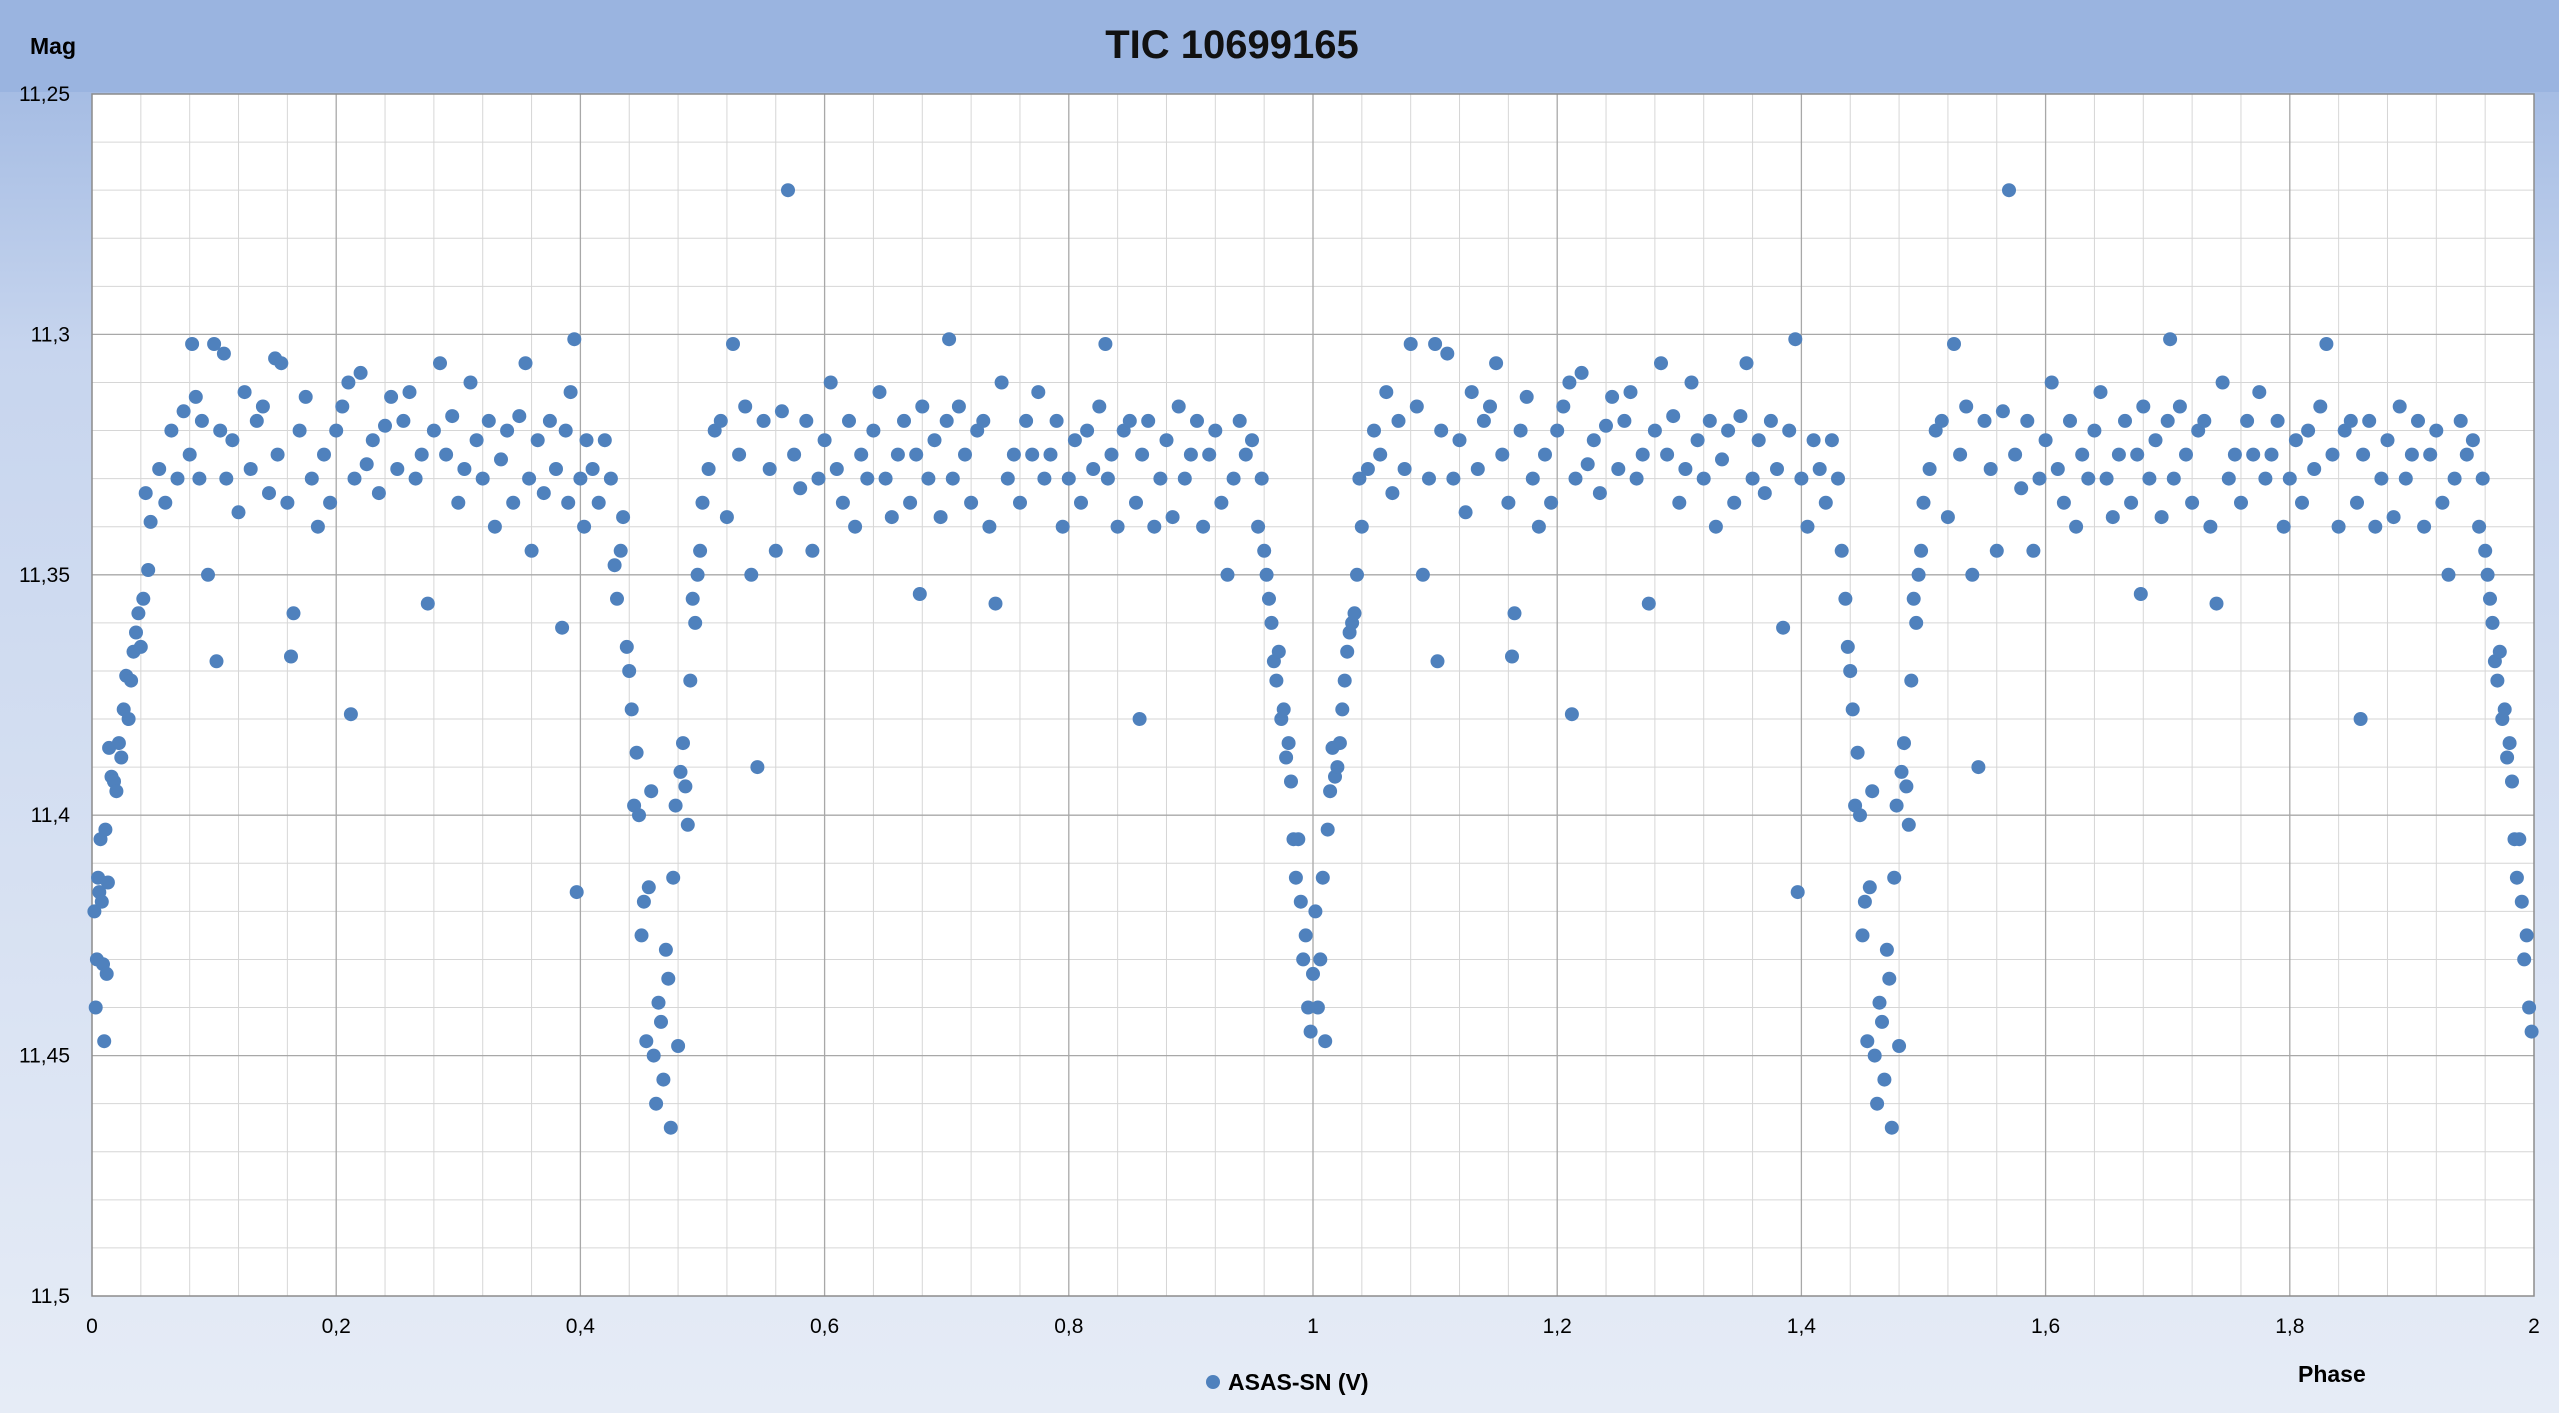 The image size is (2559, 1413). I want to click on y-axis-tick-labels: 11,25 11,3 11,35 11,4 11,45 11,5, so click(44, 695).